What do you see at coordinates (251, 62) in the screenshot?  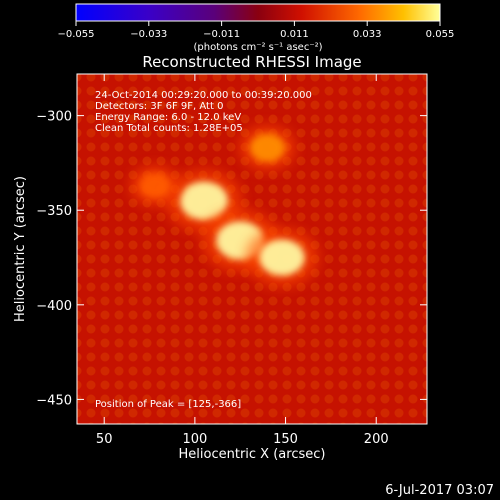 I see `chart-title: Reconstructed RHESSI Image` at bounding box center [251, 62].